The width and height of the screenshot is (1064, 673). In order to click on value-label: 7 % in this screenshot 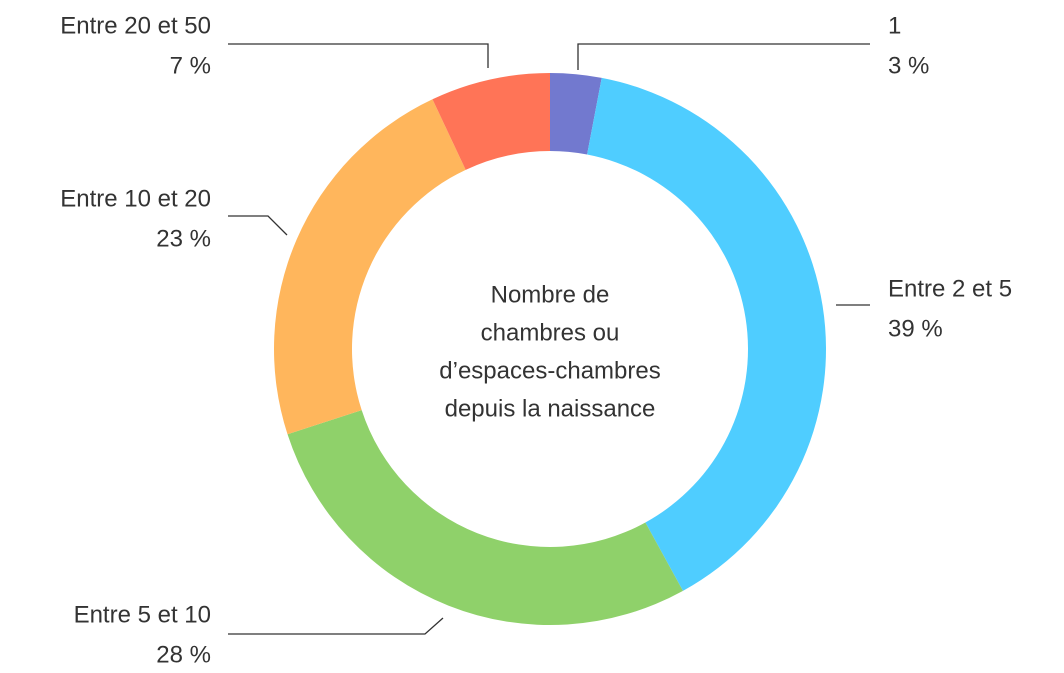, I will do `click(190, 65)`.